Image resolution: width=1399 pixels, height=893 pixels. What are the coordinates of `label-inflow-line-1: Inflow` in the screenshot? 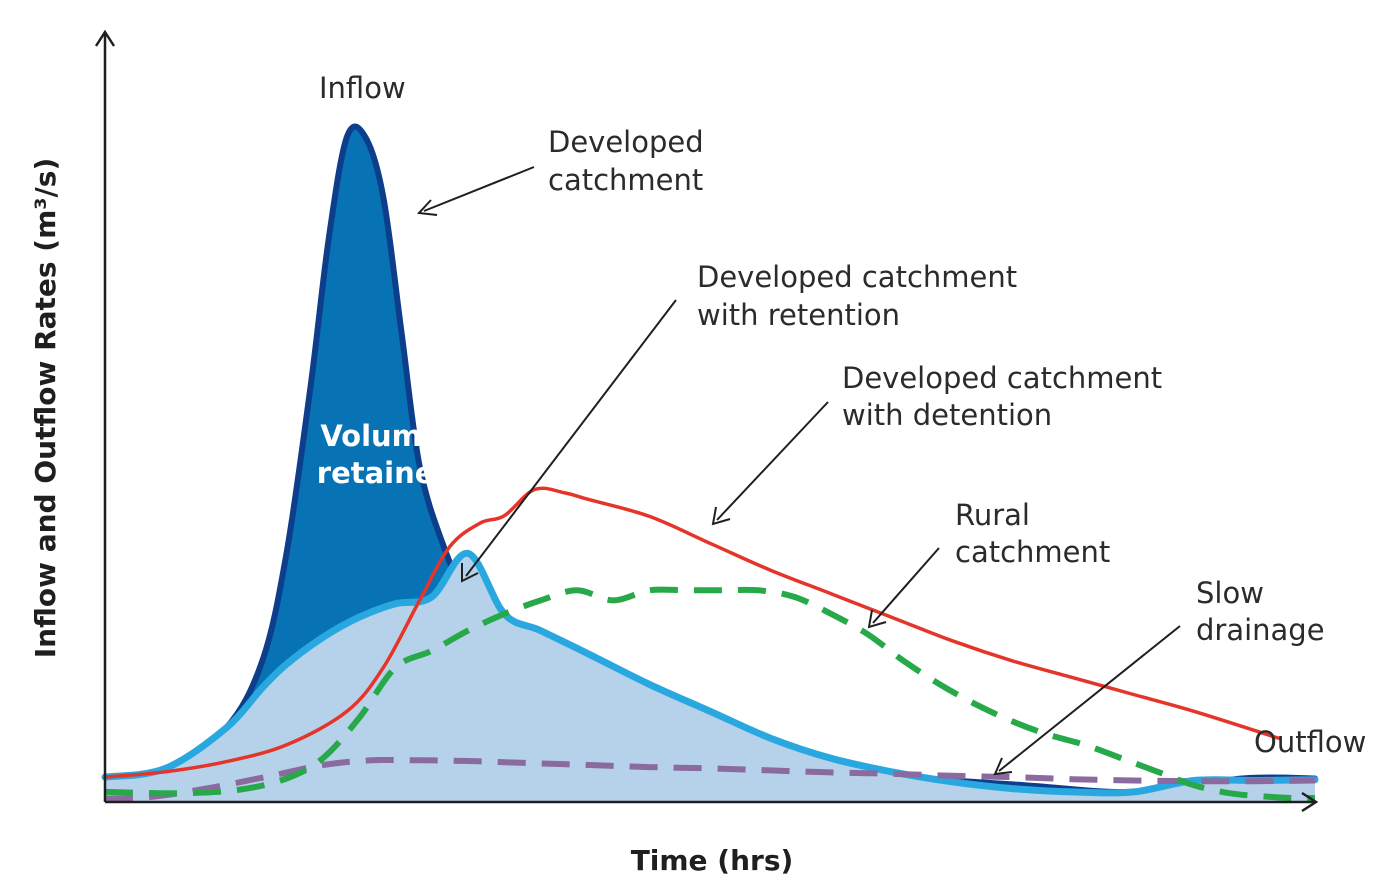 It's located at (362, 88).